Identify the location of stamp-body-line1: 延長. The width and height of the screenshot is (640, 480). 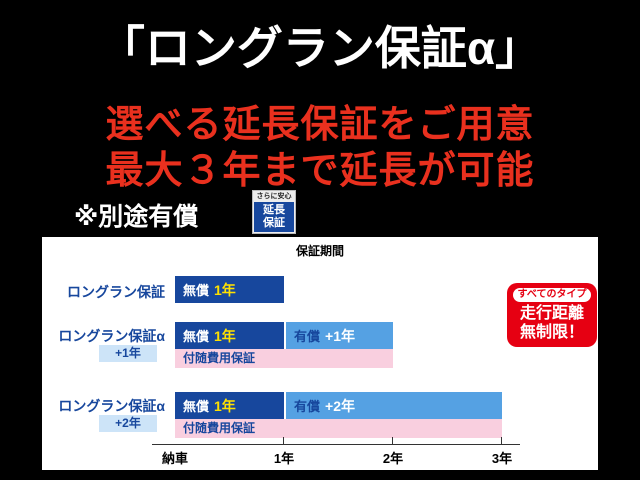
(274, 210).